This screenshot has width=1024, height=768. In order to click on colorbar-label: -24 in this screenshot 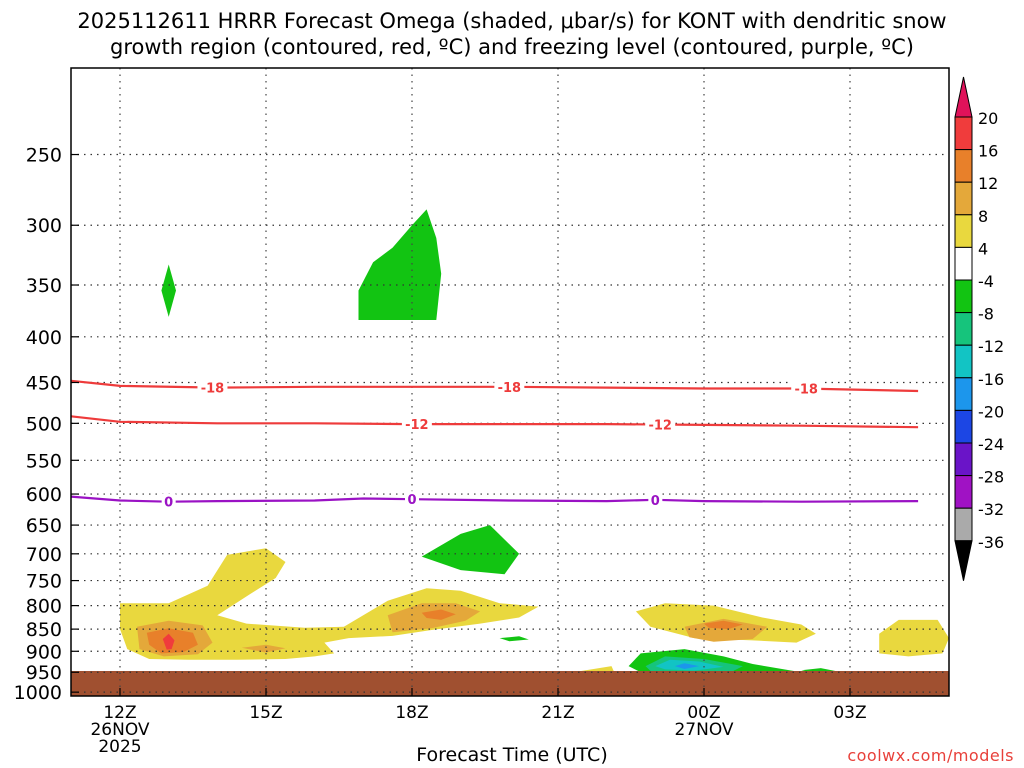, I will do `click(991, 444)`.